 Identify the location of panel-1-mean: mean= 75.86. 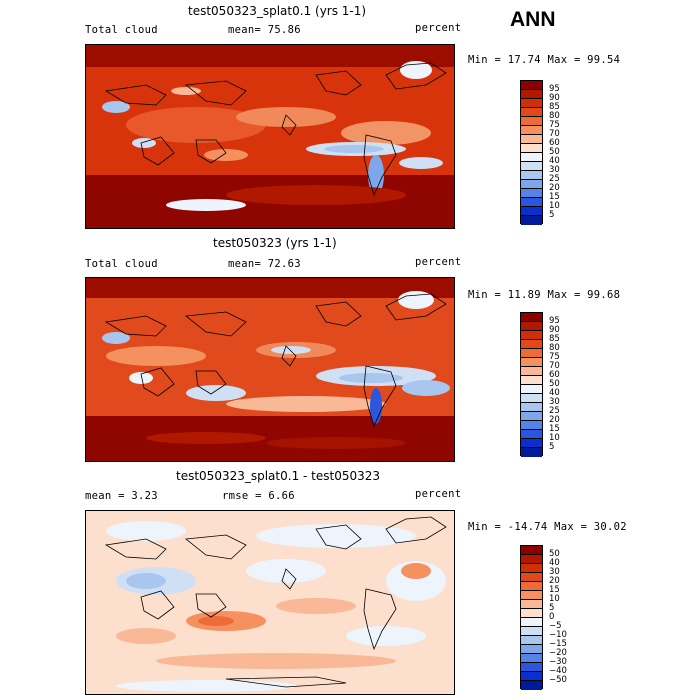
(264, 30).